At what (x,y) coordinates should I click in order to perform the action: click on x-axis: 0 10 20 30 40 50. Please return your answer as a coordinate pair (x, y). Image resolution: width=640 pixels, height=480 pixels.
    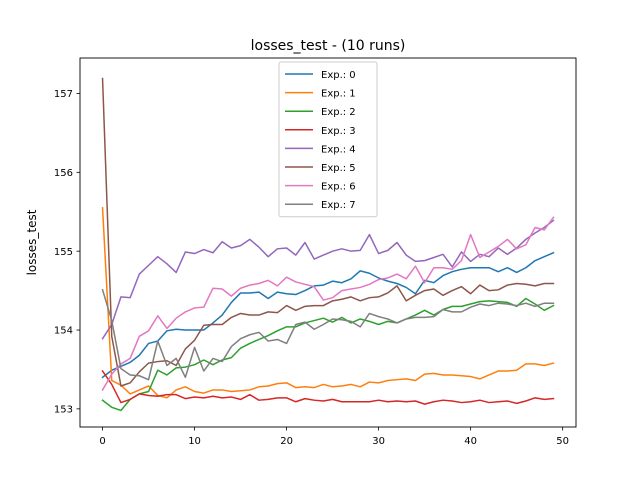
    Looking at the image, I should click on (334, 437).